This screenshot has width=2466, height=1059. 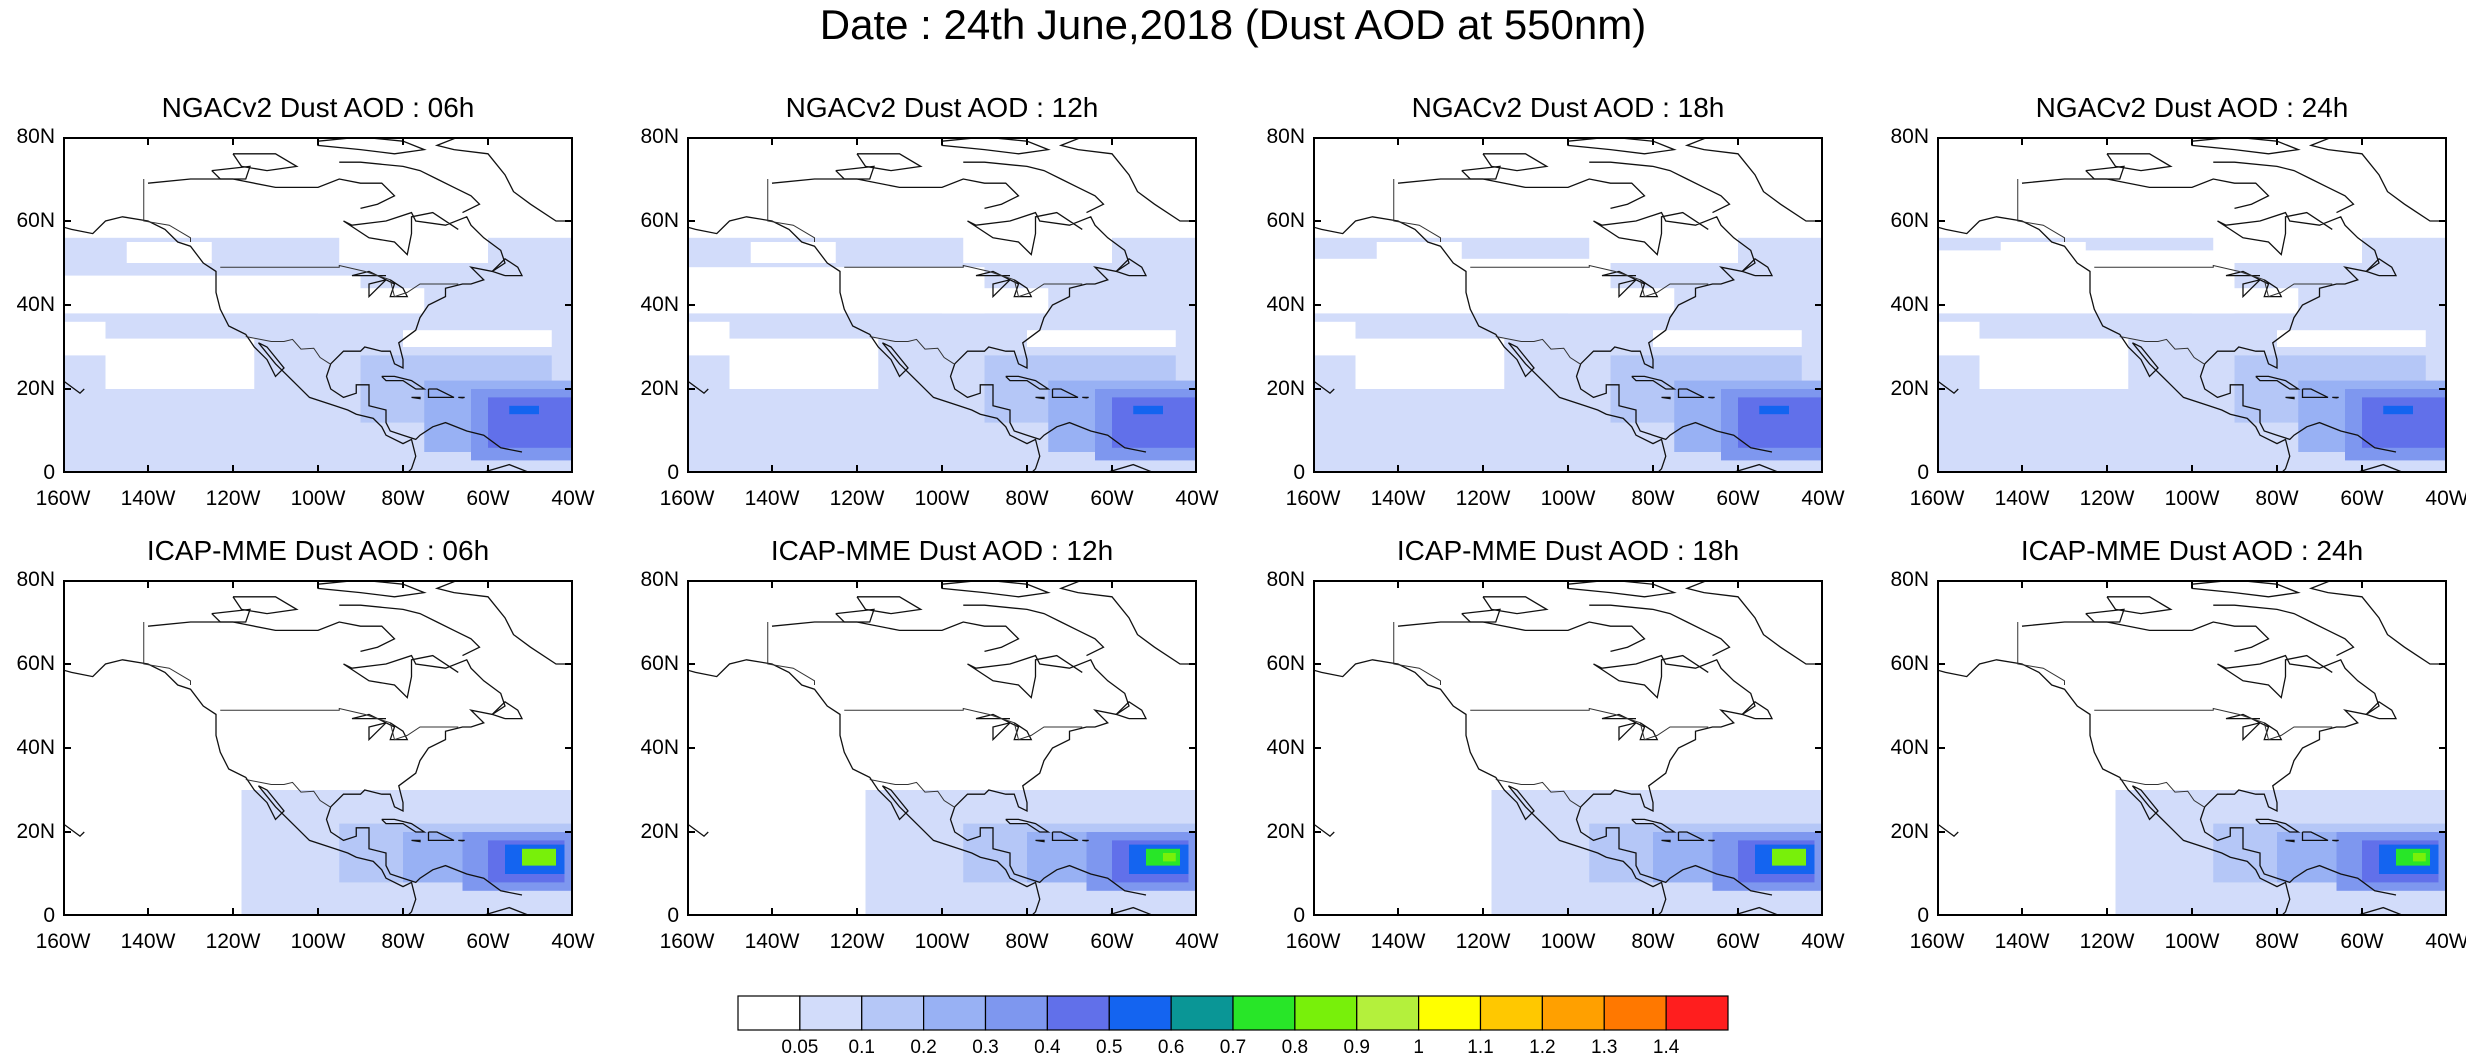 What do you see at coordinates (942, 108) in the screenshot?
I see `panel-title: NGACv2 Dust AOD : 12h` at bounding box center [942, 108].